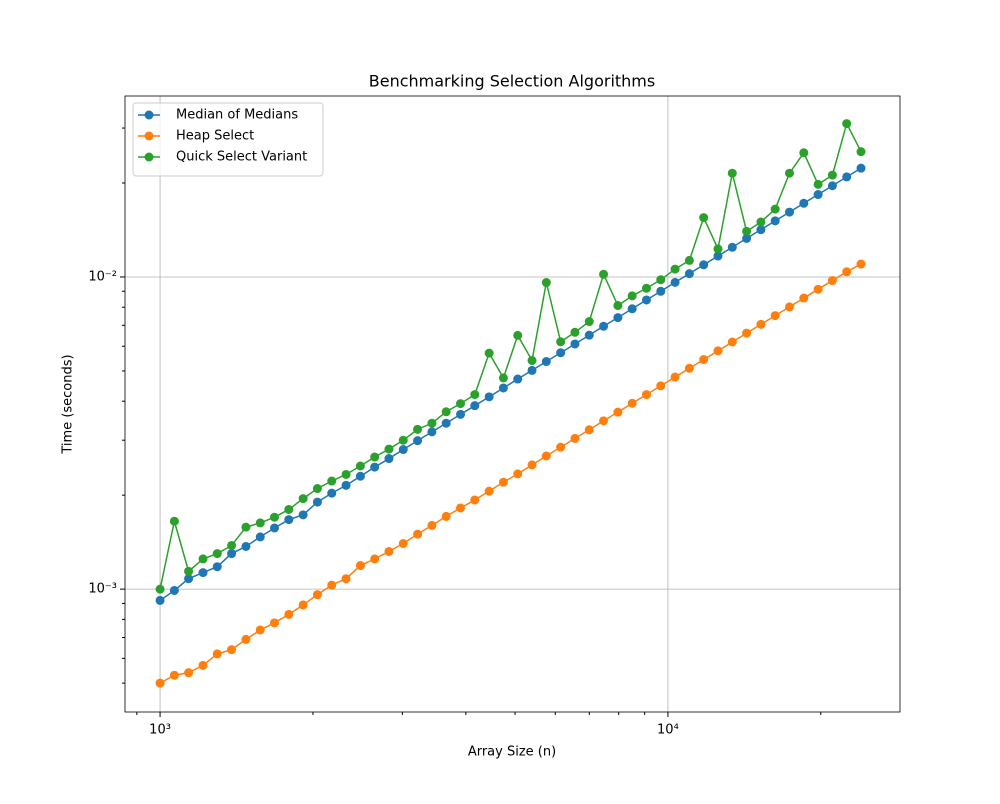 The width and height of the screenshot is (1000, 804). What do you see at coordinates (228, 139) in the screenshot?
I see `legend-box` at bounding box center [228, 139].